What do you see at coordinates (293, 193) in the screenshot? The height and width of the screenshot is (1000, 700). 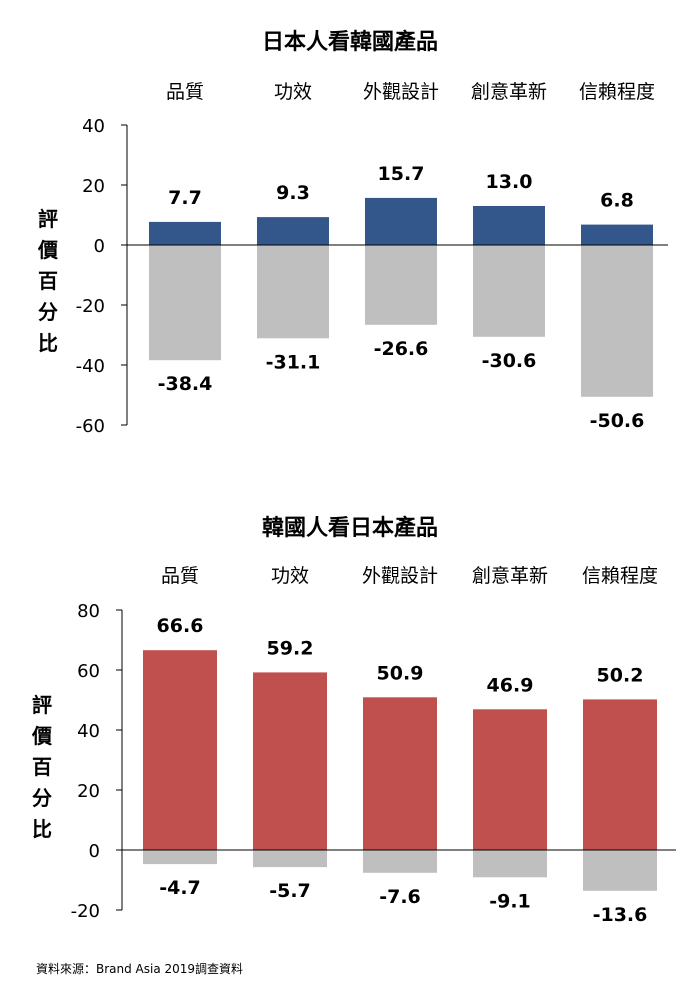 I see `chart-1-data-label: 9.3` at bounding box center [293, 193].